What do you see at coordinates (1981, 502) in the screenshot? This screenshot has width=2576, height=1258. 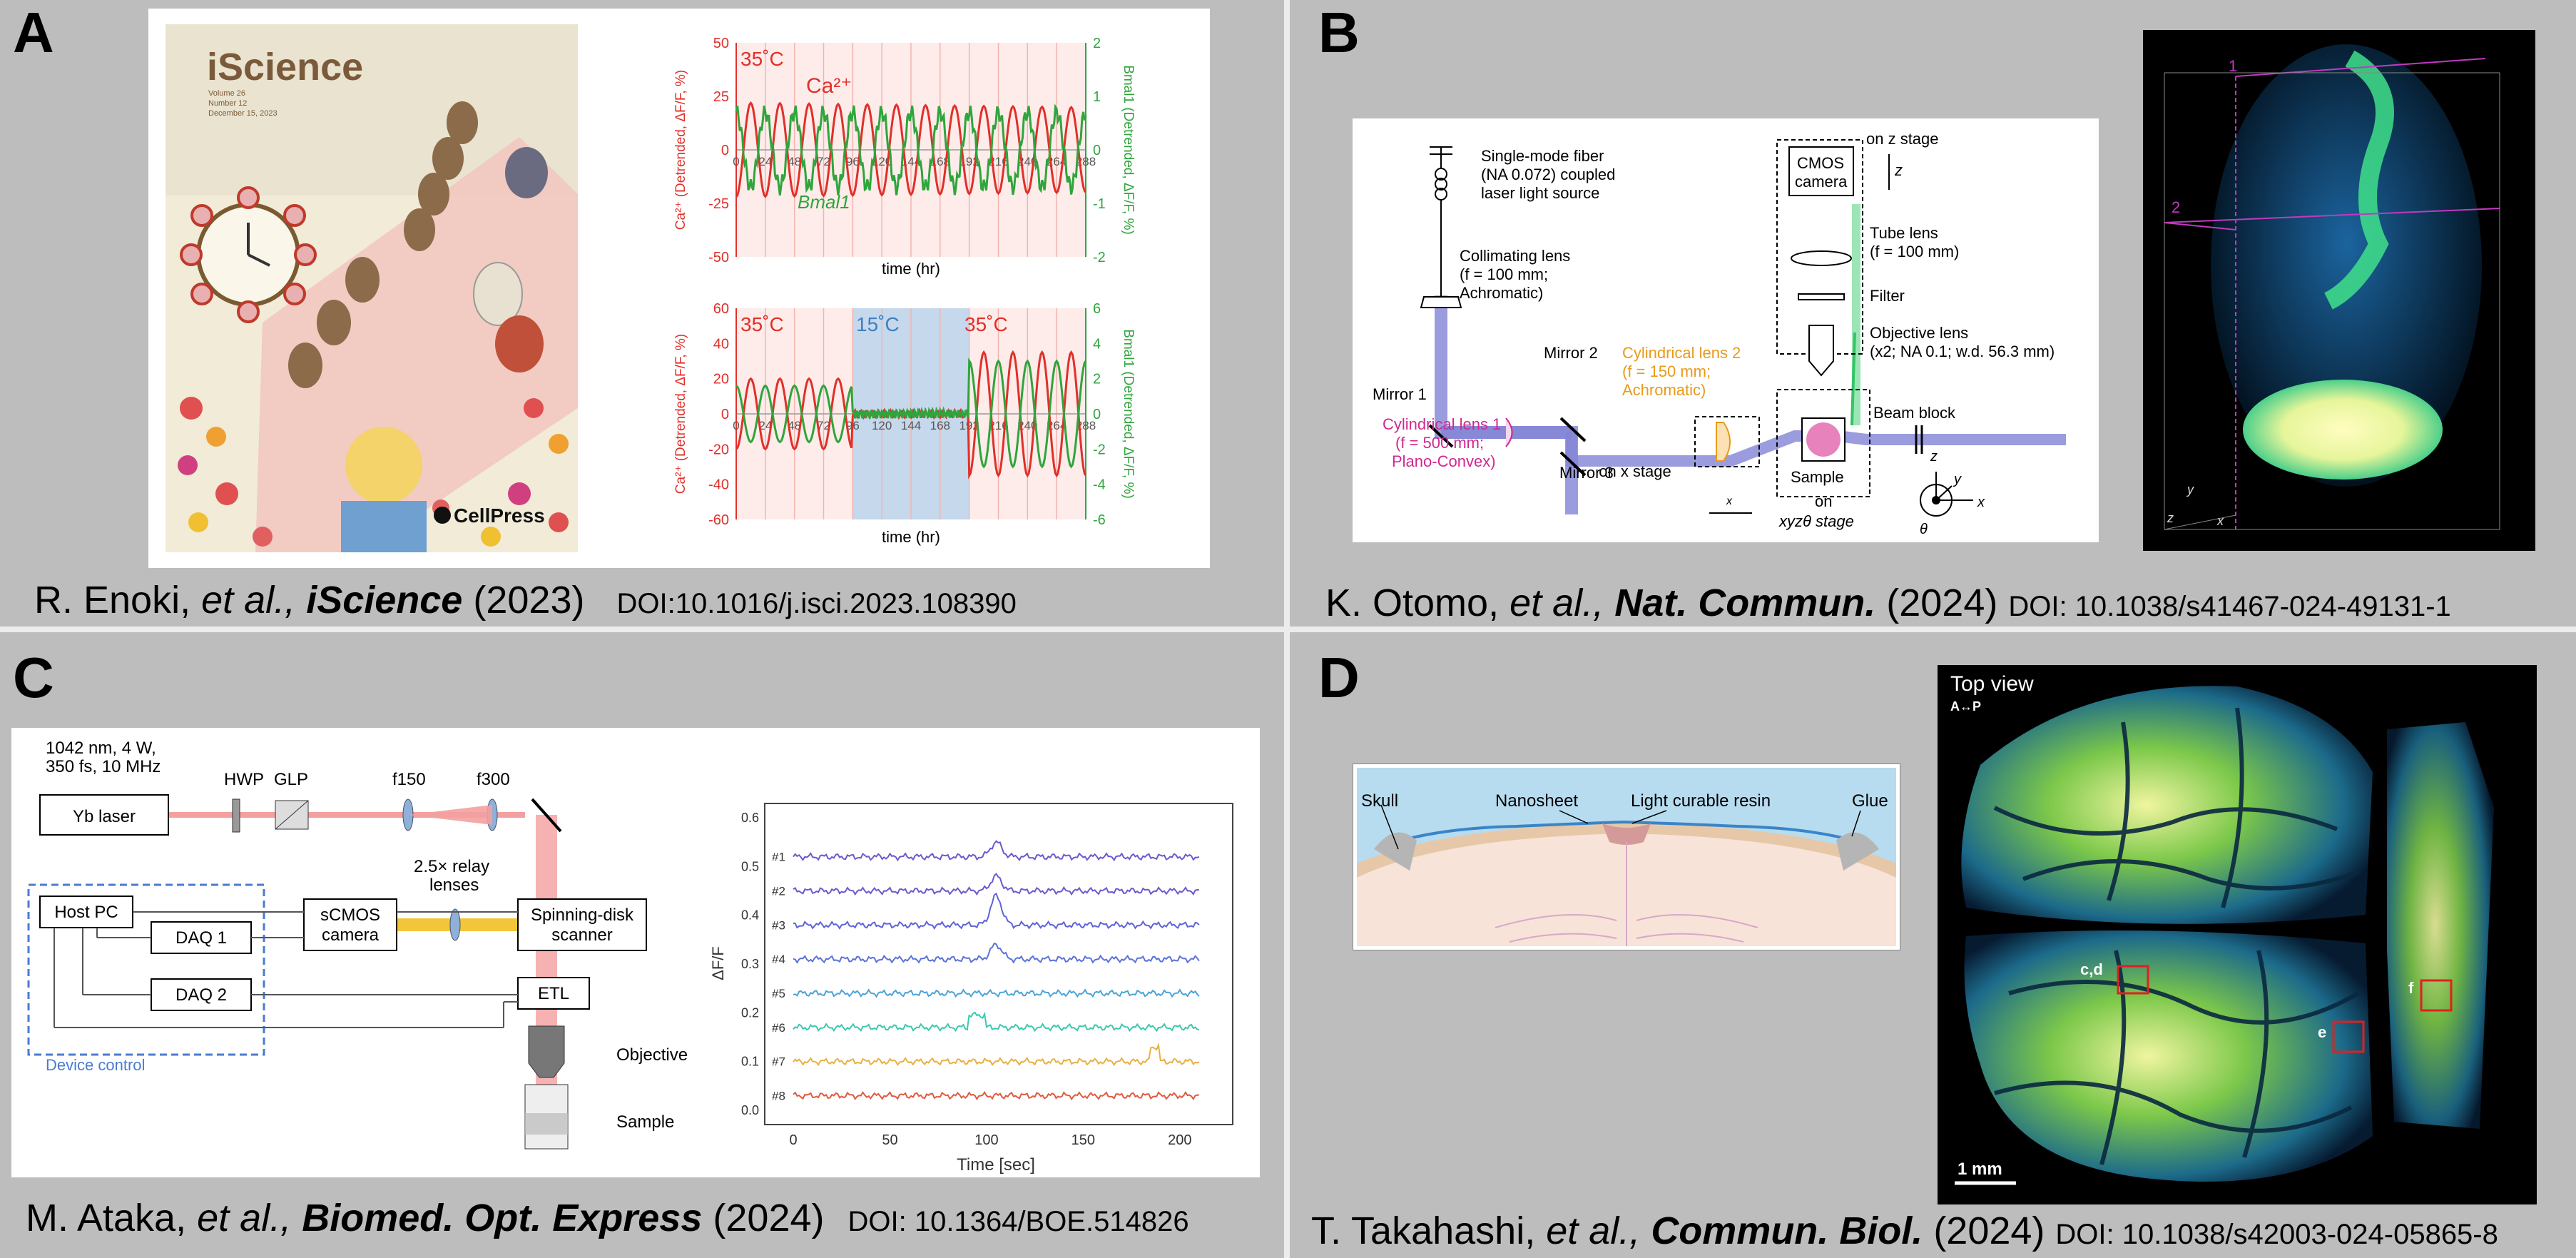 I see `label-axis-x: x` at bounding box center [1981, 502].